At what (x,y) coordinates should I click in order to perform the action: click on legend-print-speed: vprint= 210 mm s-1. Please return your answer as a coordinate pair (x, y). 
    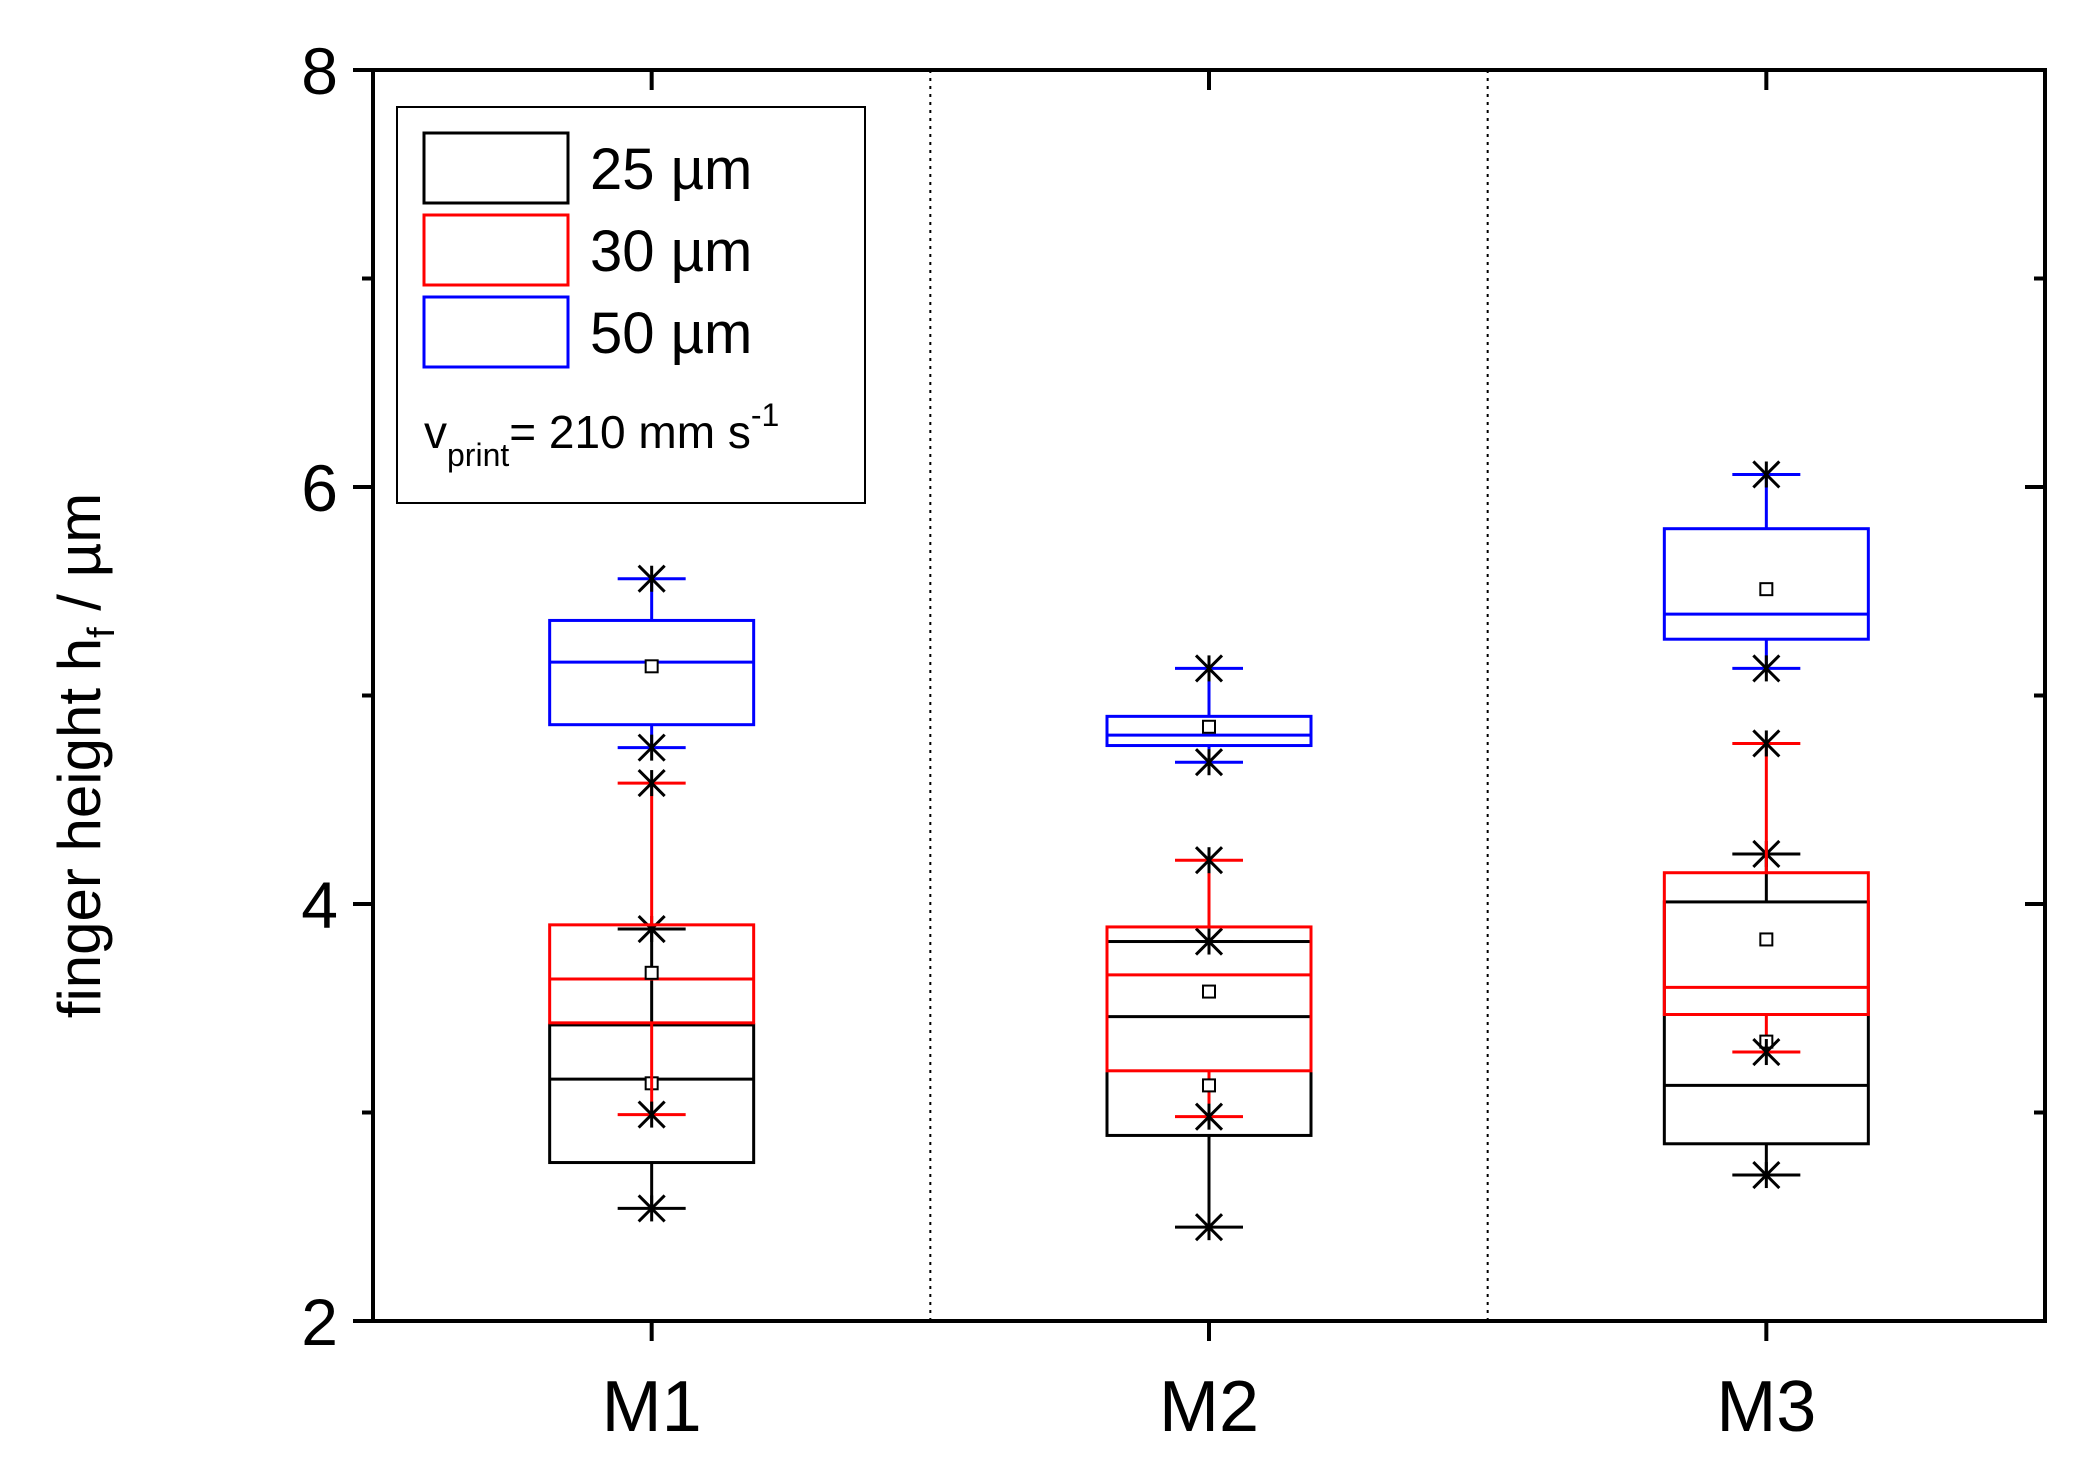
    Looking at the image, I should click on (601, 435).